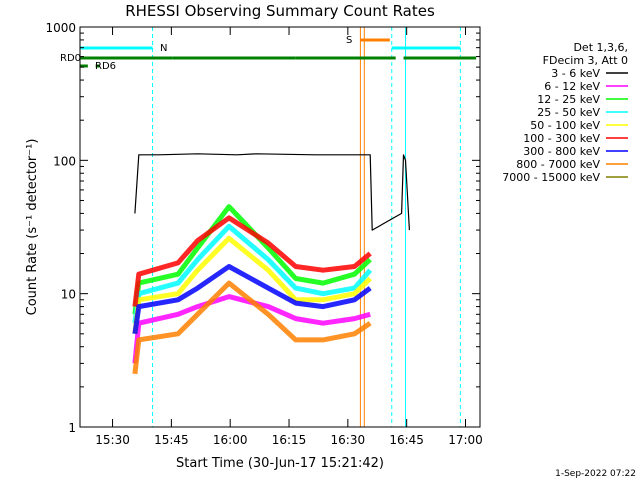 The image size is (640, 480). What do you see at coordinates (561, 138) in the screenshot?
I see `legend-label-100-300-kev: 100 - 300 keV` at bounding box center [561, 138].